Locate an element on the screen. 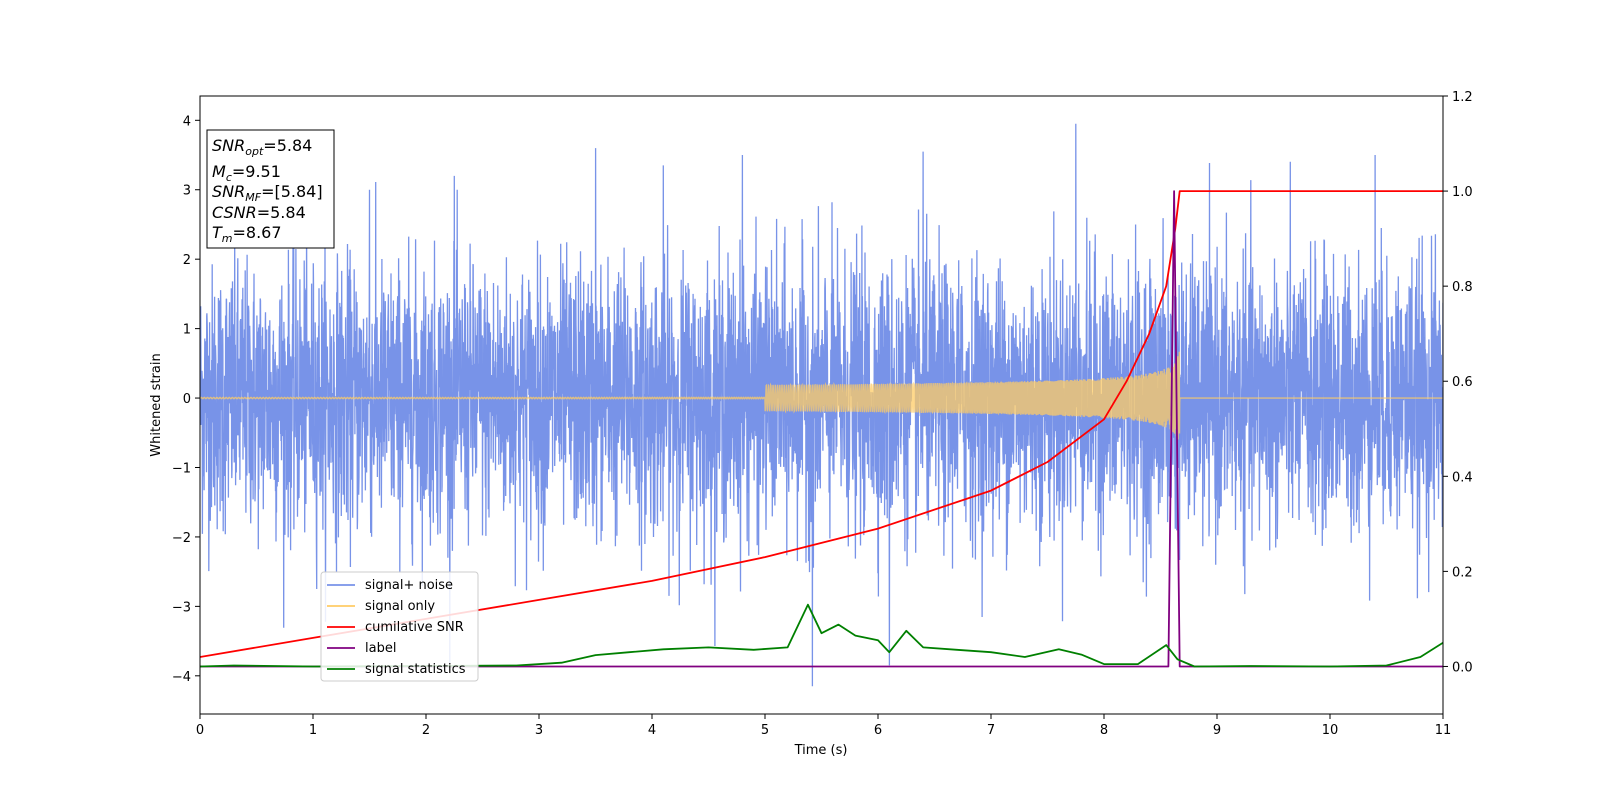 Image resolution: width=1600 pixels, height=800 pixels. legend-label-label: label is located at coordinates (380, 648).